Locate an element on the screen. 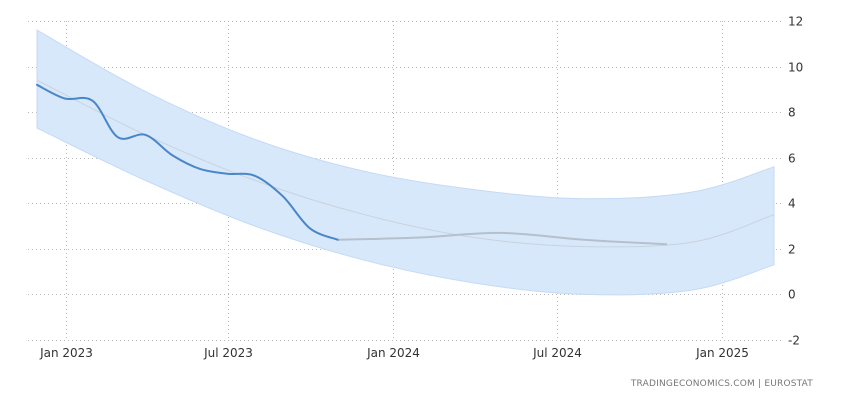 The width and height of the screenshot is (850, 400). y-tick-label: 2 is located at coordinates (792, 250).